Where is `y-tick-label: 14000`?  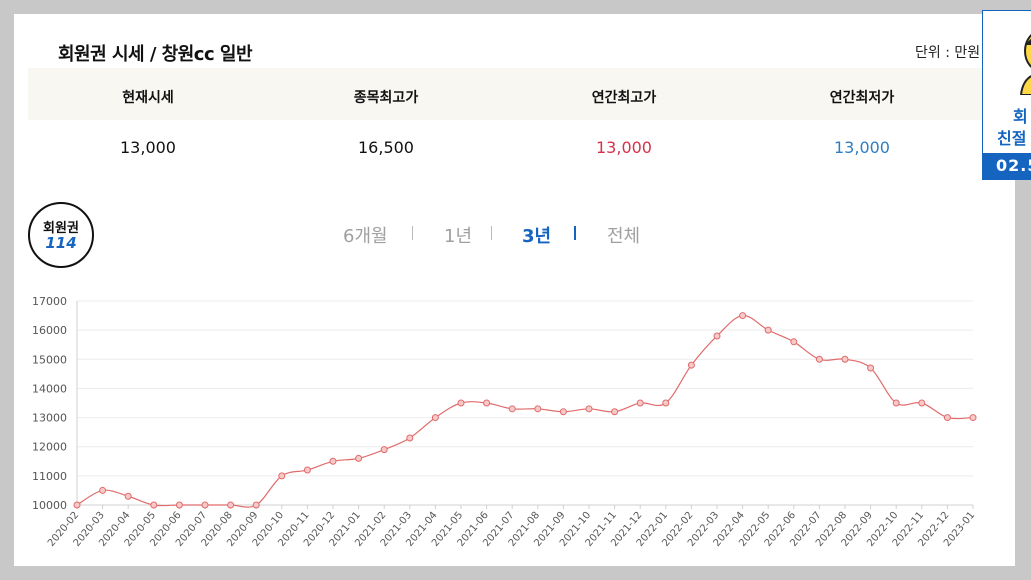
y-tick-label: 14000 is located at coordinates (49, 388).